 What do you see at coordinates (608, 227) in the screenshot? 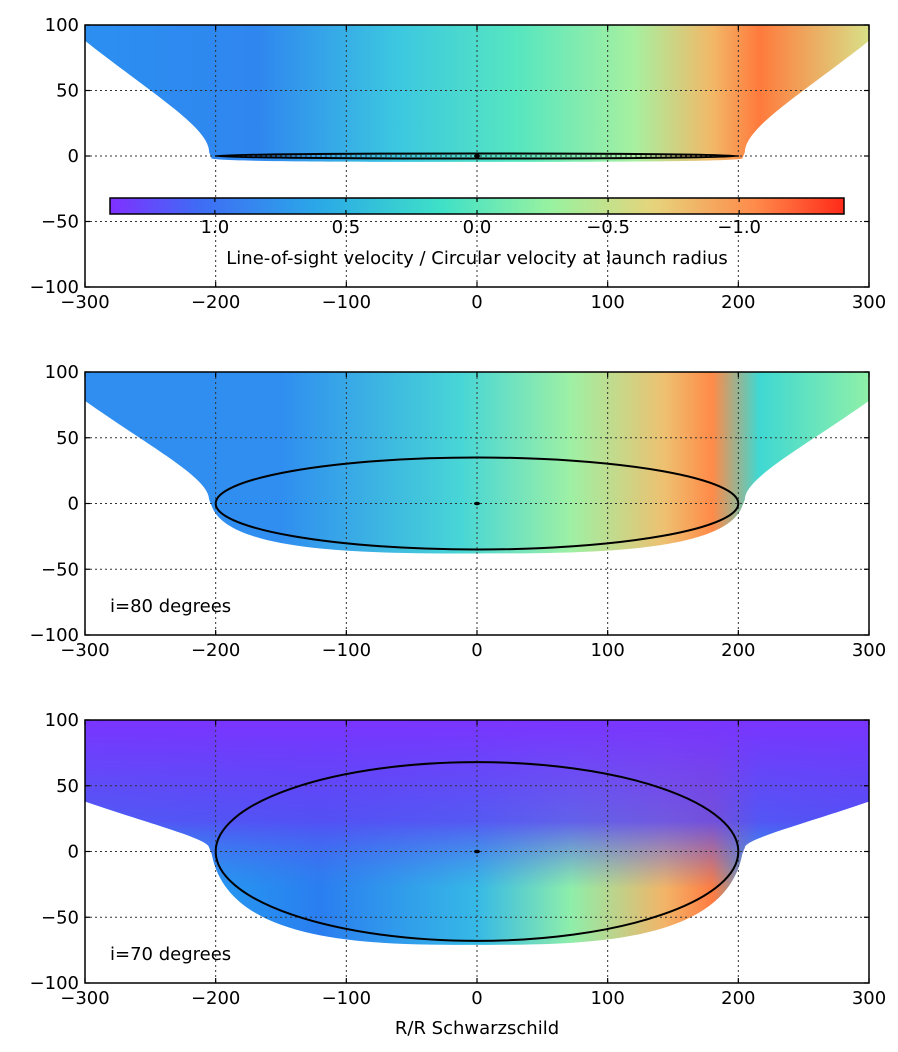
I see `colorbar-tick-label: −0.5` at bounding box center [608, 227].